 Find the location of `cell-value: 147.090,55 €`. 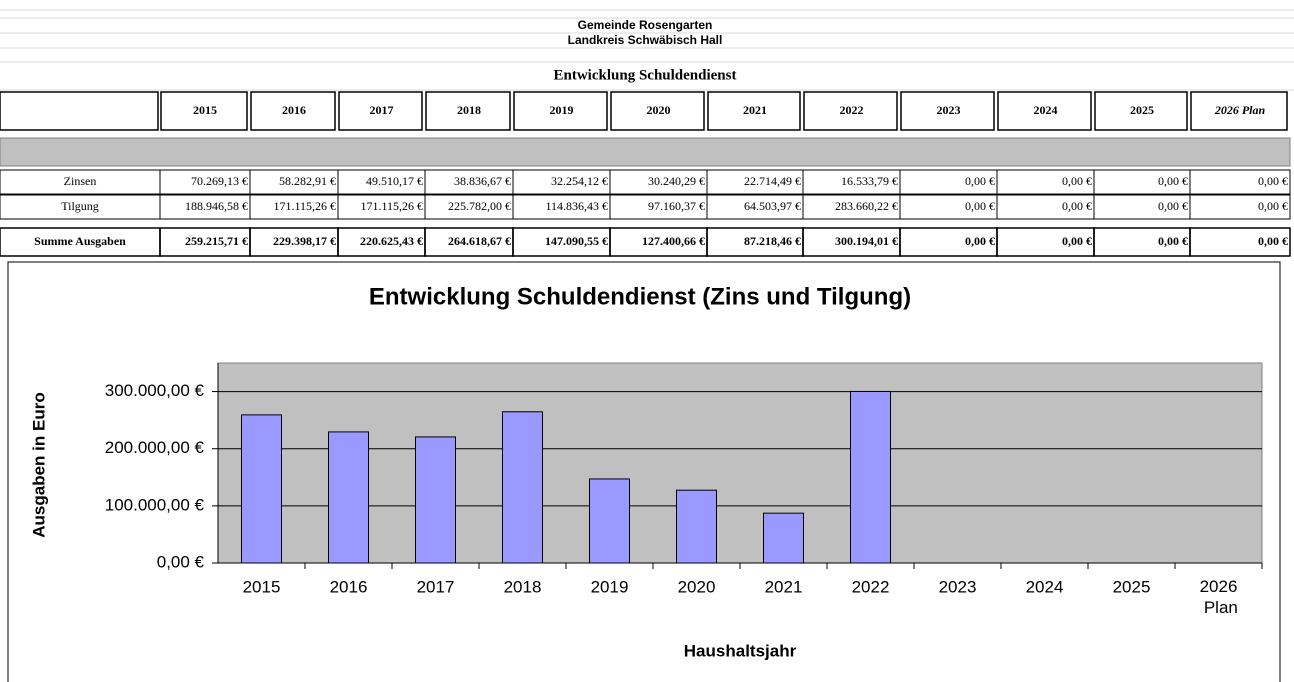

cell-value: 147.090,55 € is located at coordinates (576, 241).